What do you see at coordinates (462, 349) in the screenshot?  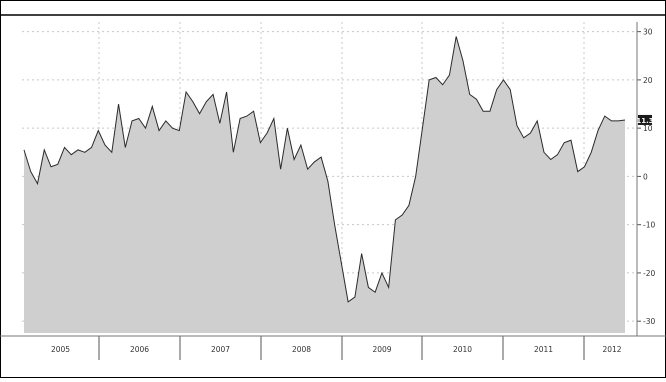 I see `x-tick-label: 2010` at bounding box center [462, 349].